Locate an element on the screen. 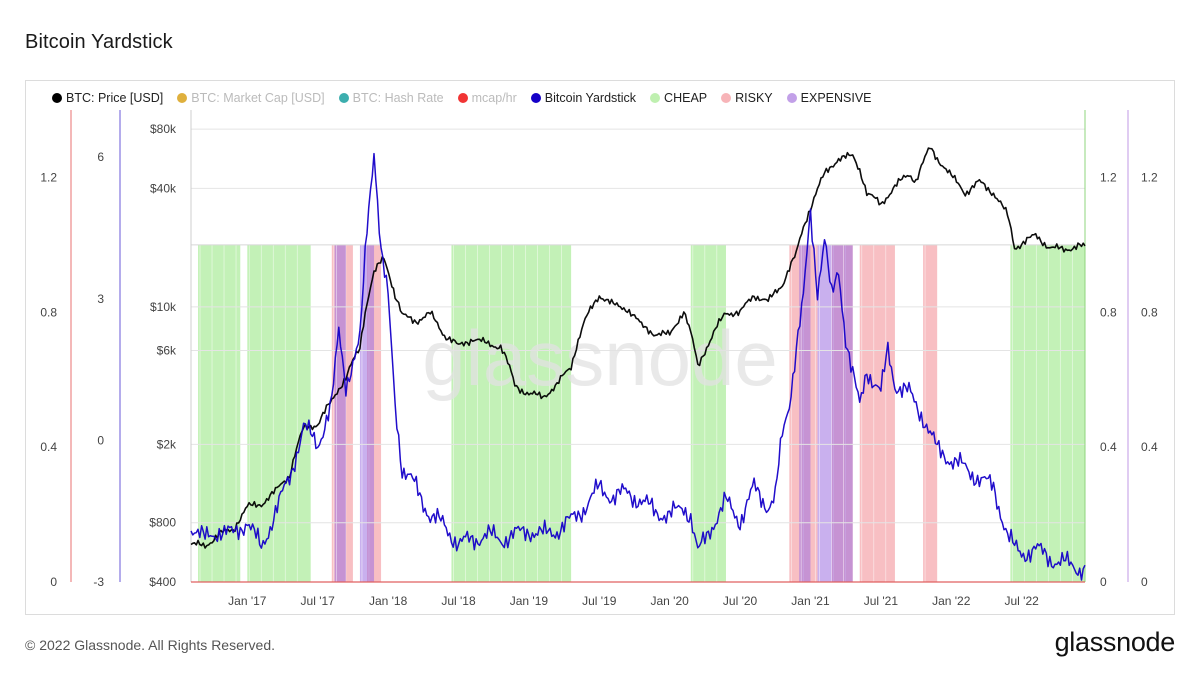 The height and width of the screenshot is (675, 1200). x-axis-tick-label: Jul '18 is located at coordinates (458, 601).